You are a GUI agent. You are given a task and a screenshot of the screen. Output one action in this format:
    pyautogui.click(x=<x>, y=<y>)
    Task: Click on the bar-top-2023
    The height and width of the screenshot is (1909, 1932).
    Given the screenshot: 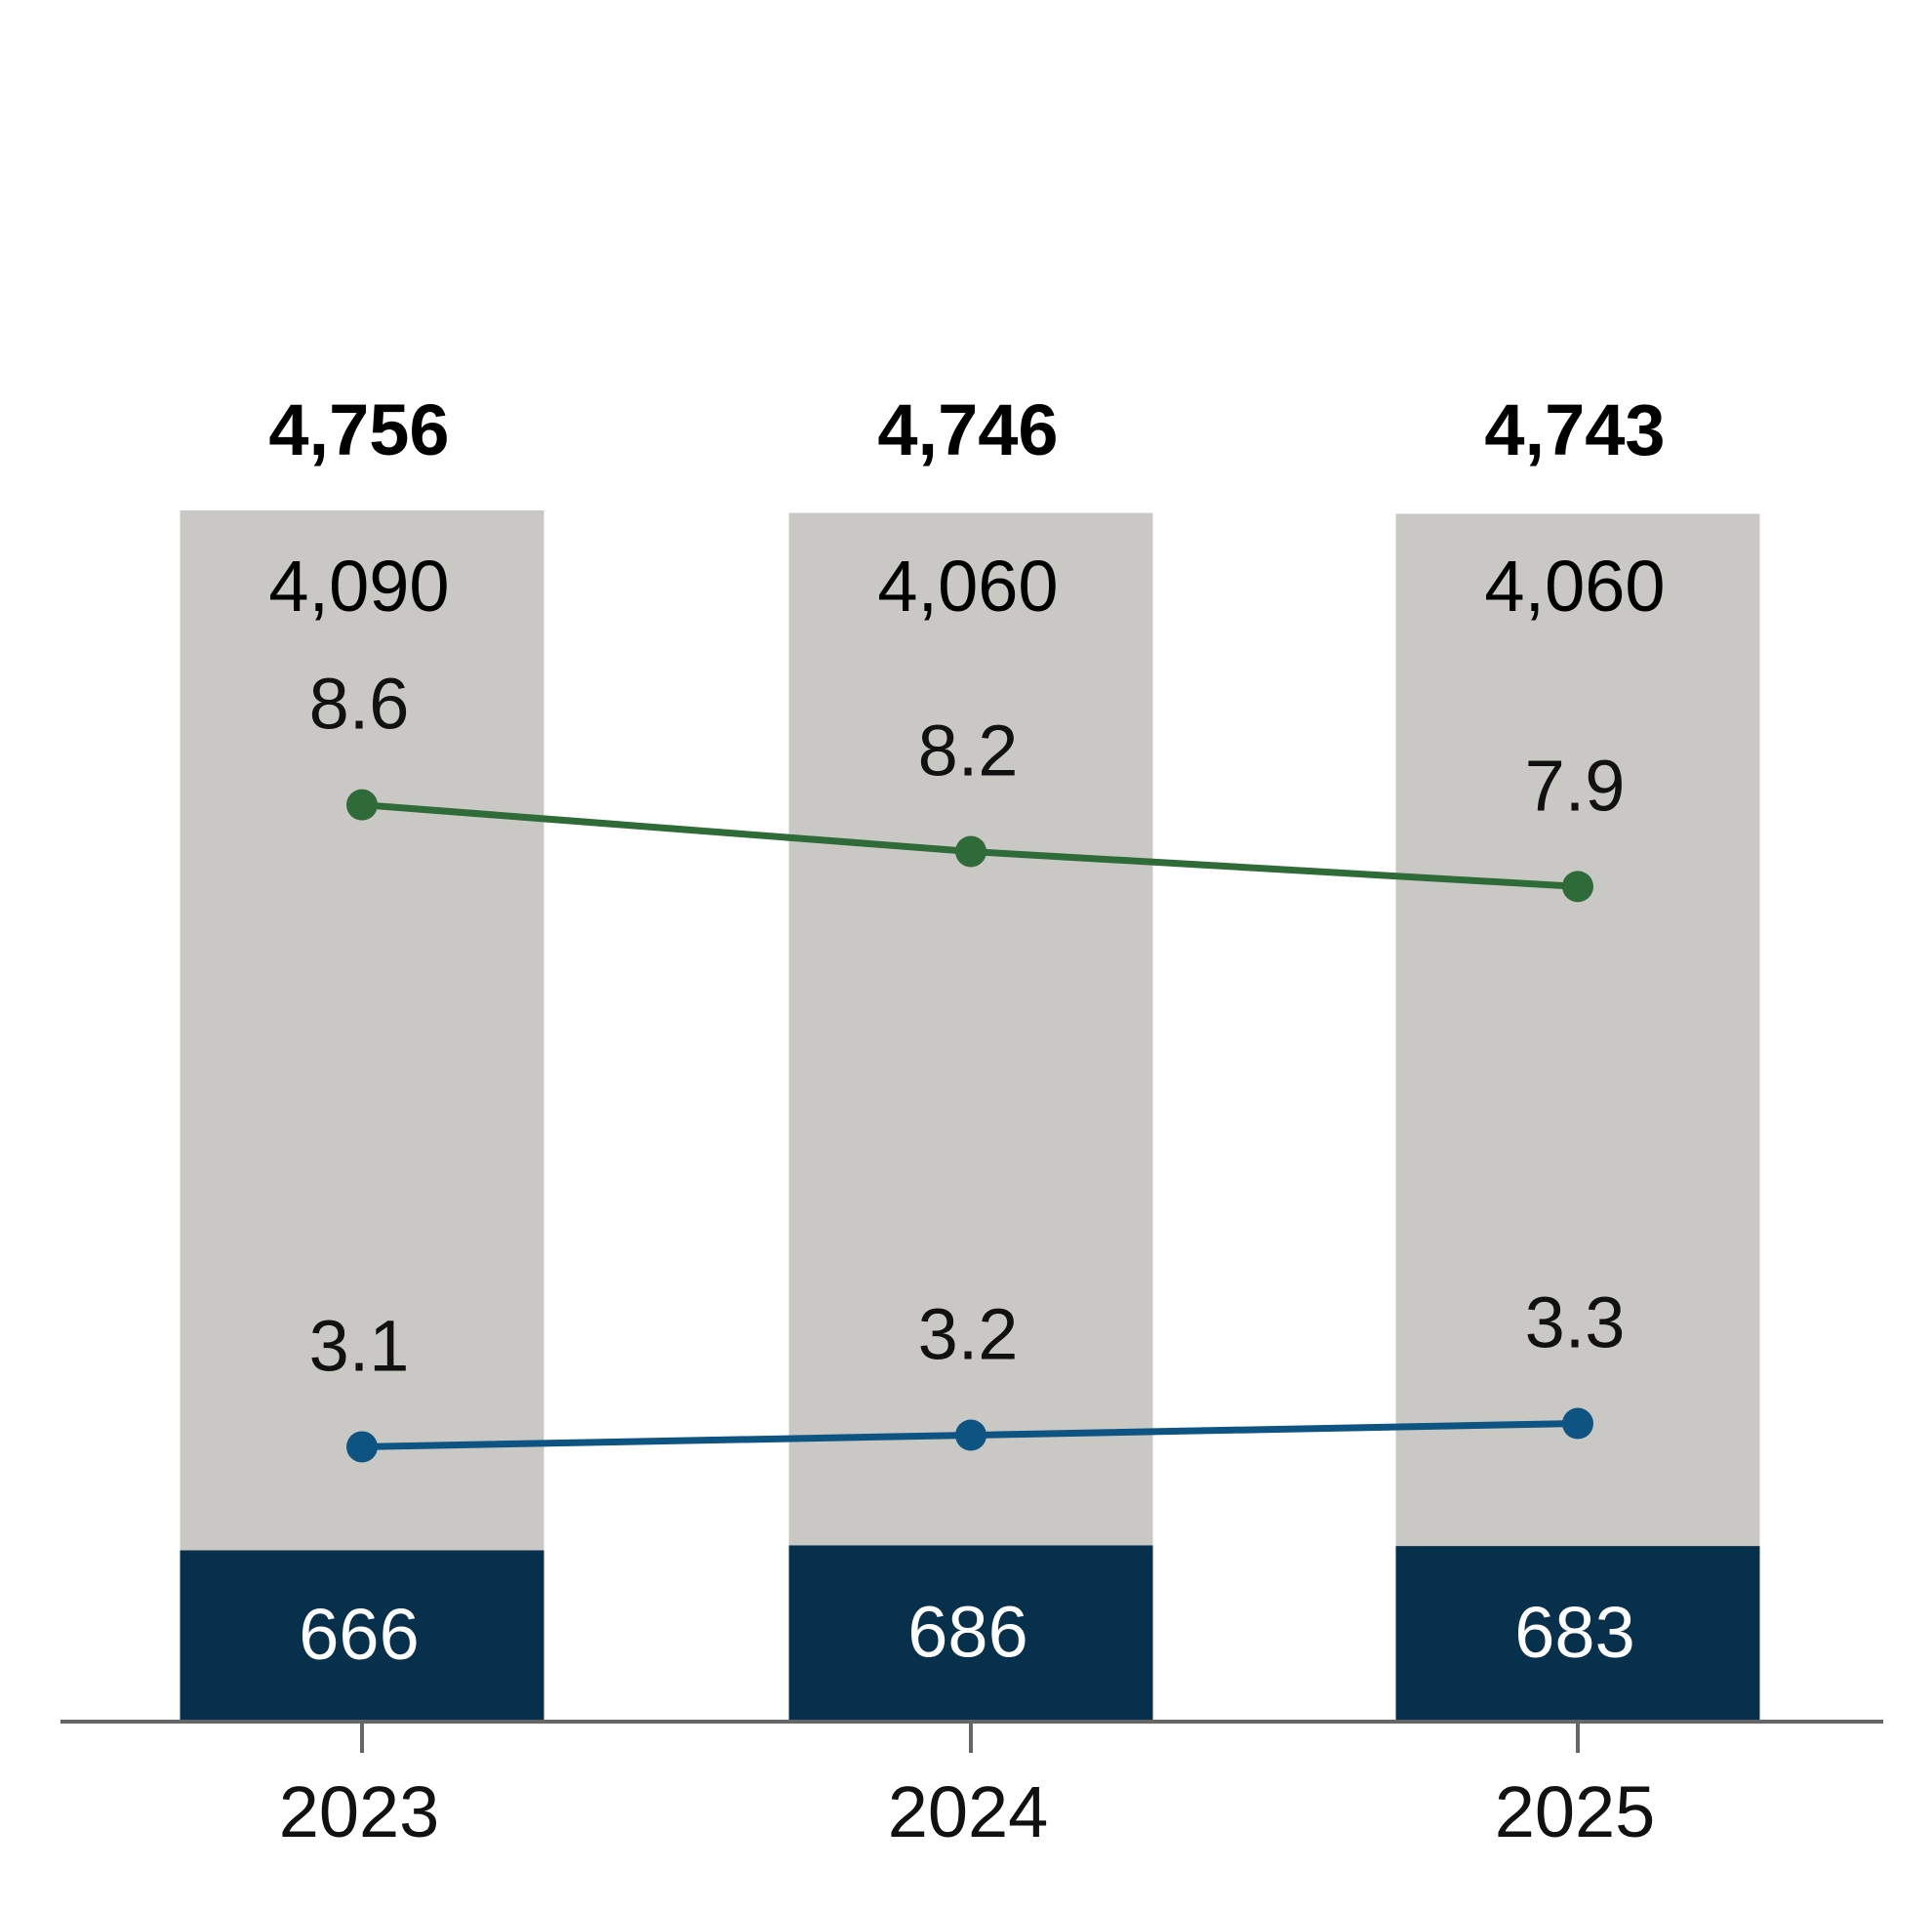 What is the action you would take?
    pyautogui.click(x=362, y=1030)
    